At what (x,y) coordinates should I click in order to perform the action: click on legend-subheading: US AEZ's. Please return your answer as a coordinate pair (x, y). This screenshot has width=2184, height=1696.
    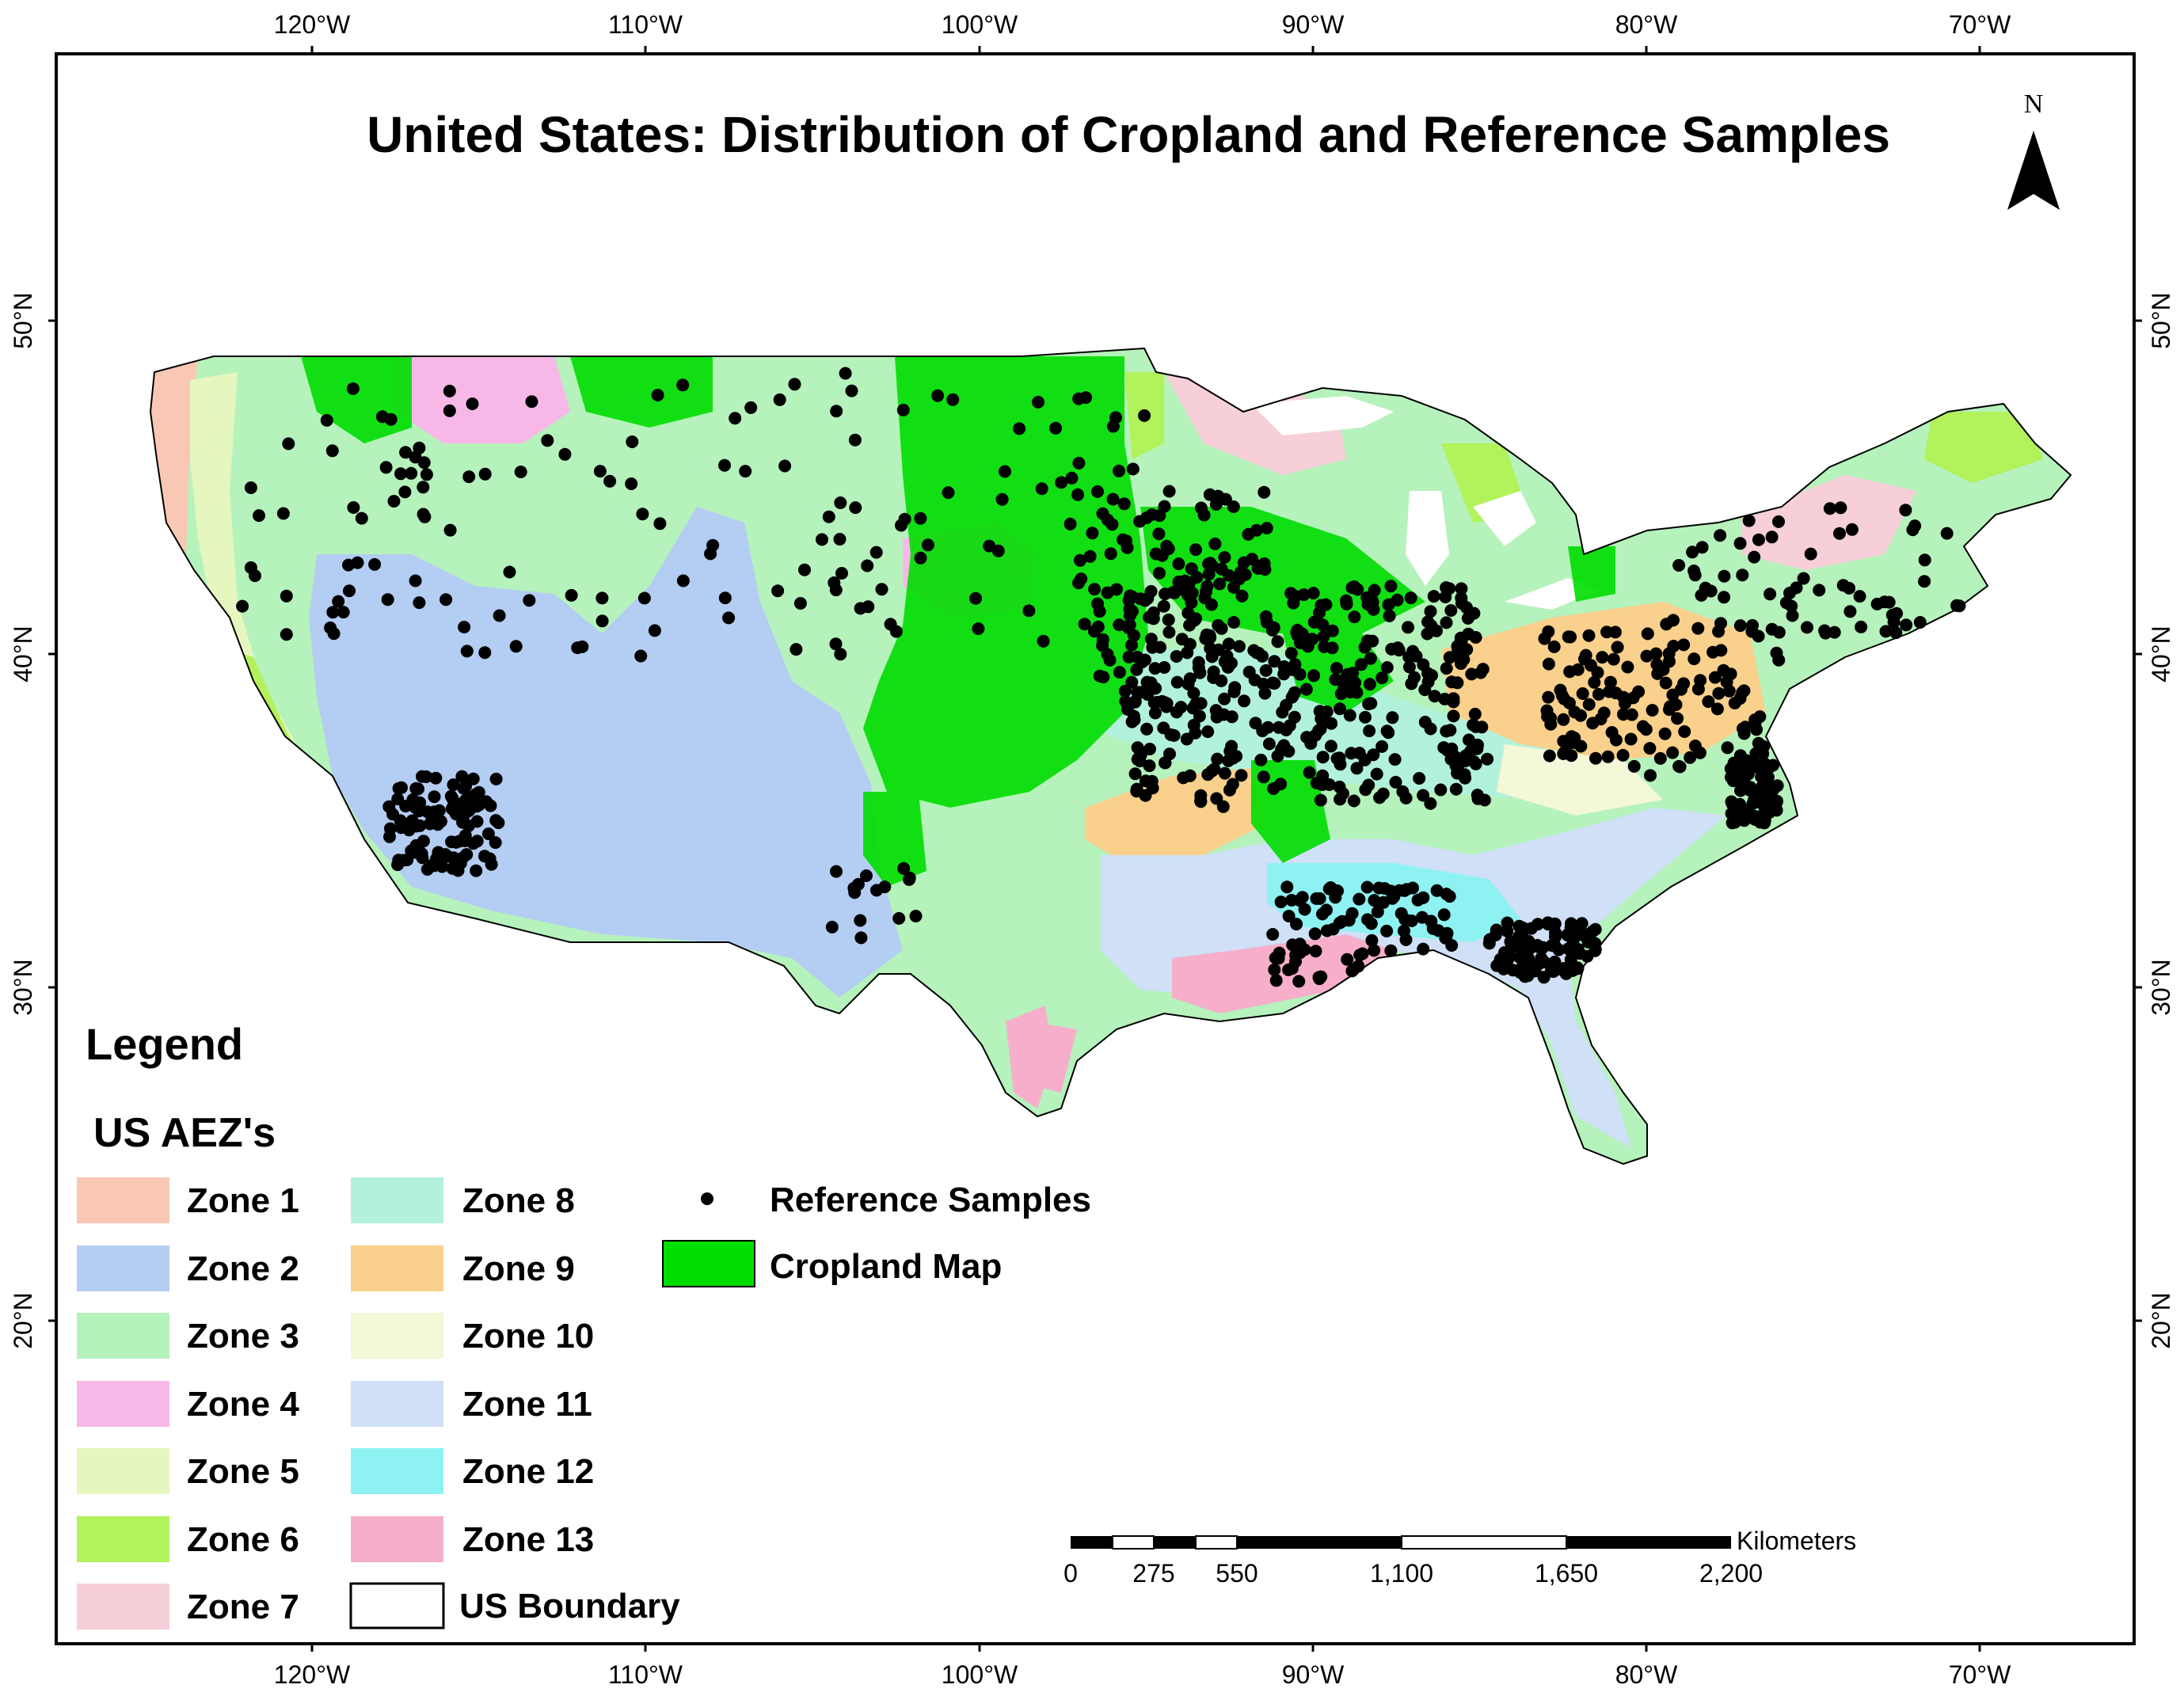
    Looking at the image, I should click on (184, 1133).